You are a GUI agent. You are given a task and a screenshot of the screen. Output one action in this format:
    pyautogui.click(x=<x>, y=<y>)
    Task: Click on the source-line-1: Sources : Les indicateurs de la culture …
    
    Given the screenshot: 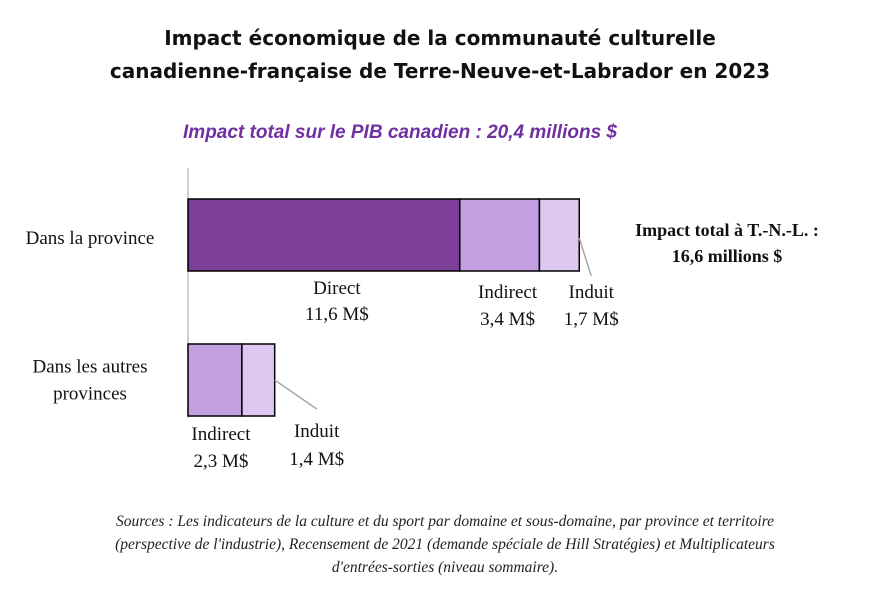 What is the action you would take?
    pyautogui.click(x=445, y=521)
    